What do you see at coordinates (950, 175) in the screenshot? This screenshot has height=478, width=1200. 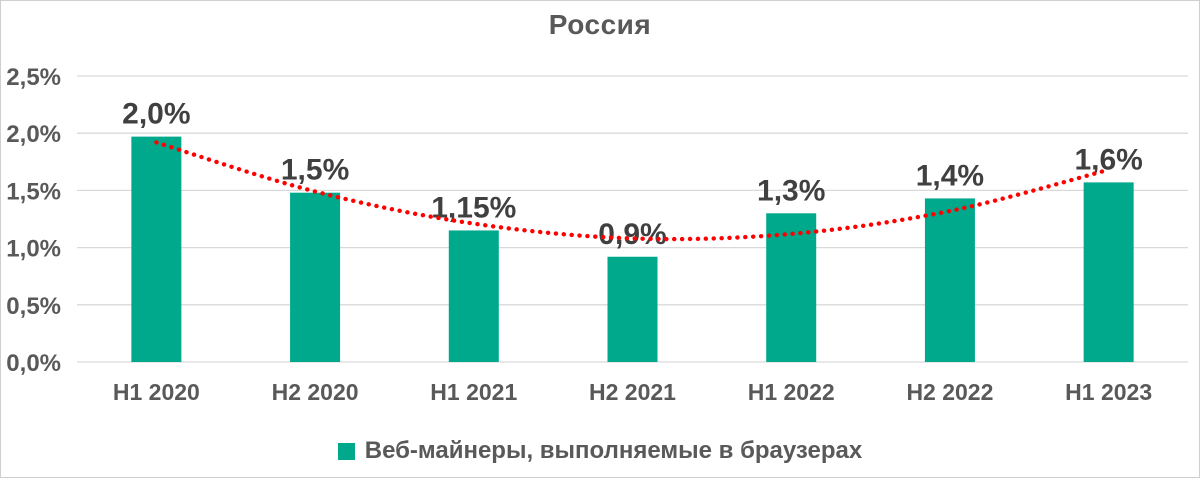 I see `bar-value-label: 1,4%` at bounding box center [950, 175].